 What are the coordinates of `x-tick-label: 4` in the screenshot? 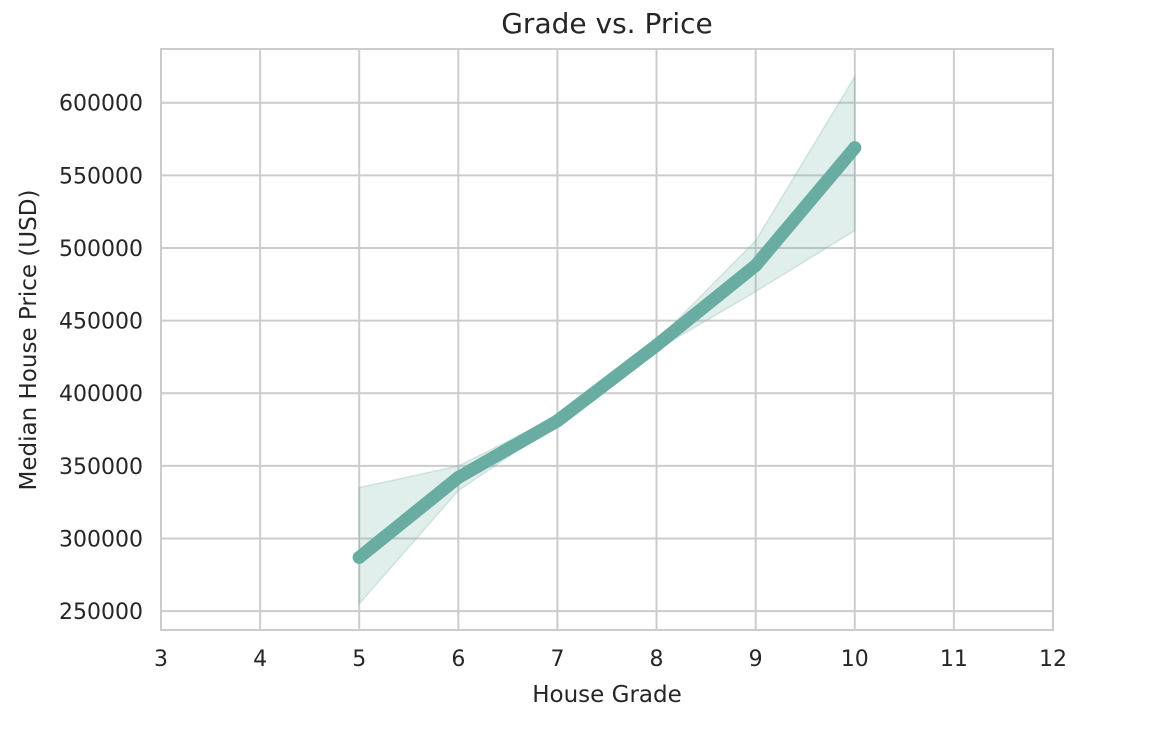 It's located at (260, 659).